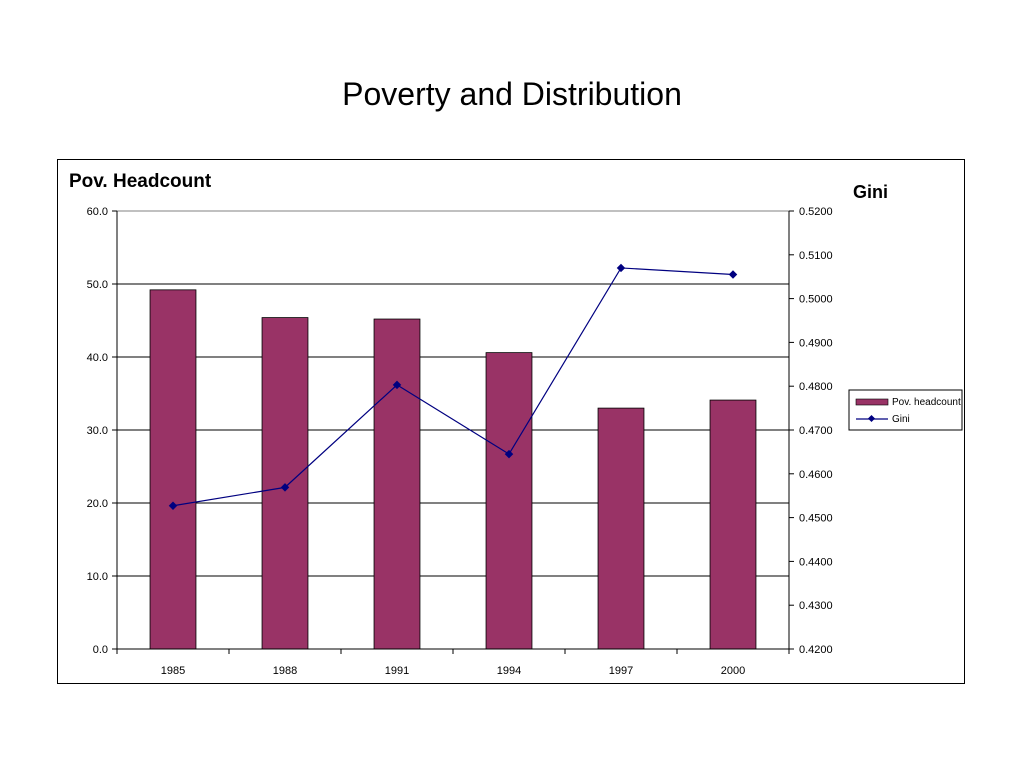 Image resolution: width=1024 pixels, height=768 pixels. What do you see at coordinates (97, 358) in the screenshot?
I see `left-tick-label: 40.0` at bounding box center [97, 358].